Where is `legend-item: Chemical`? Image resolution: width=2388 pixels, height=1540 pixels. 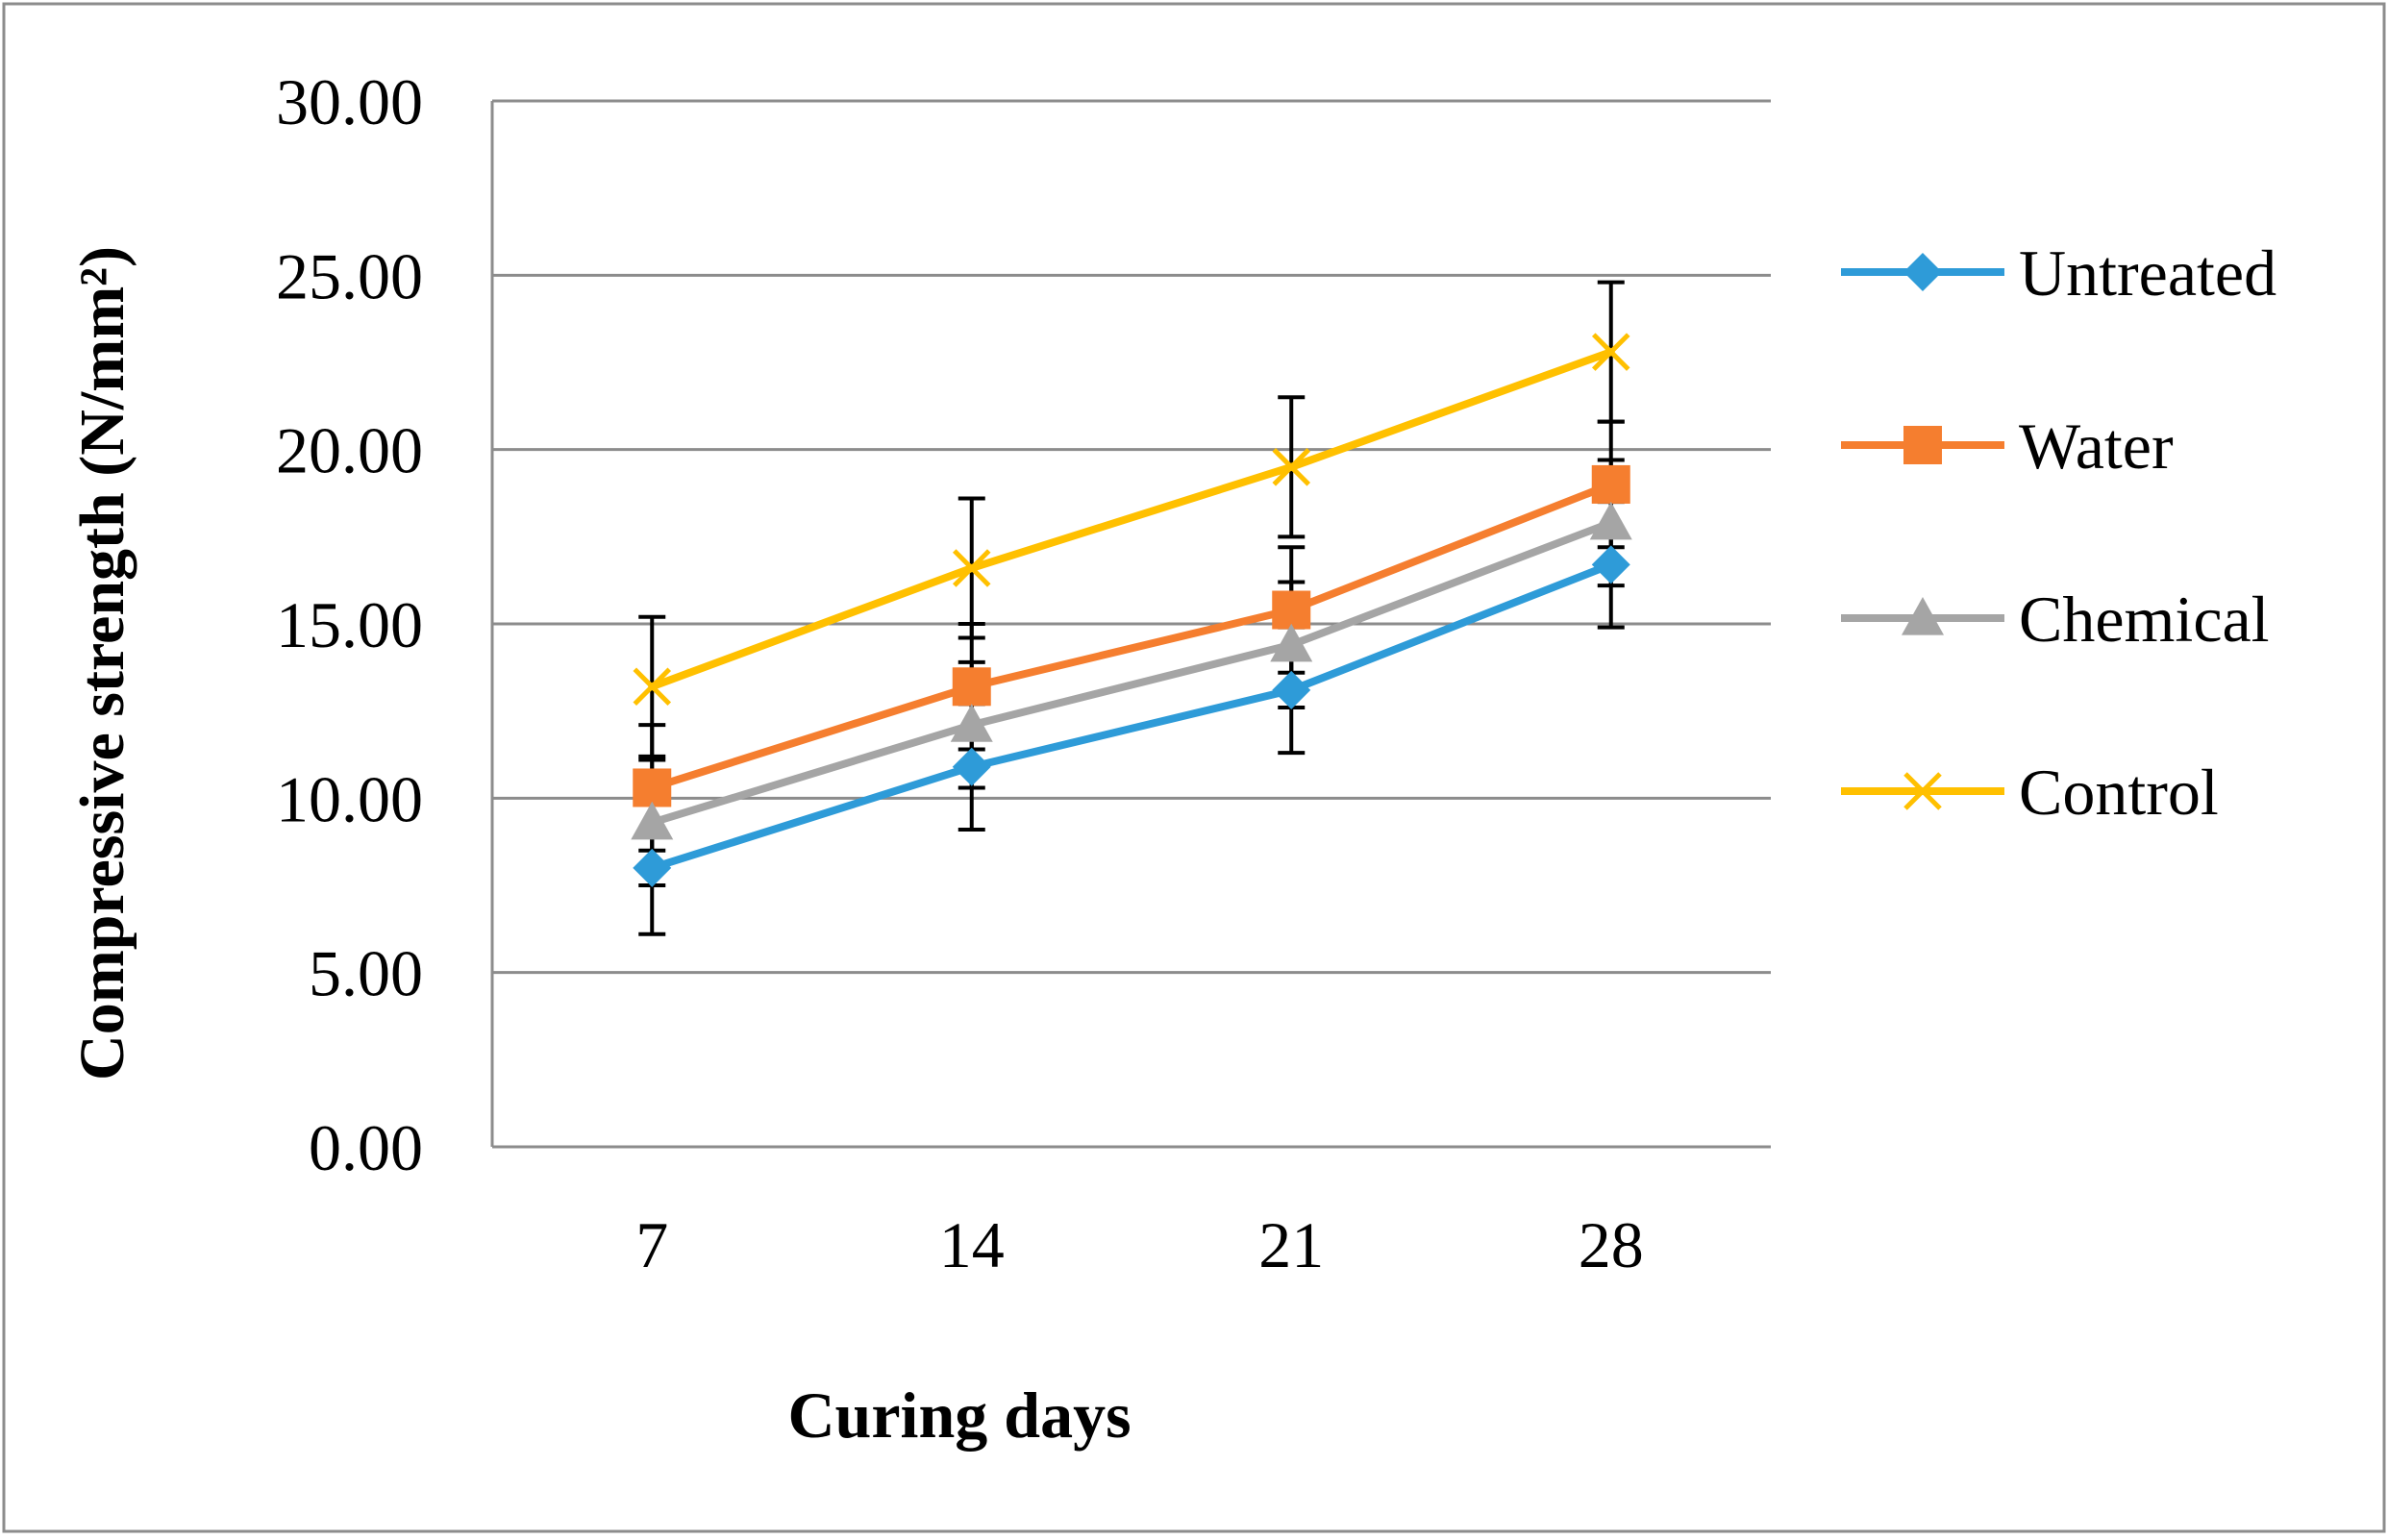 legend-item: Chemical is located at coordinates (2055, 619).